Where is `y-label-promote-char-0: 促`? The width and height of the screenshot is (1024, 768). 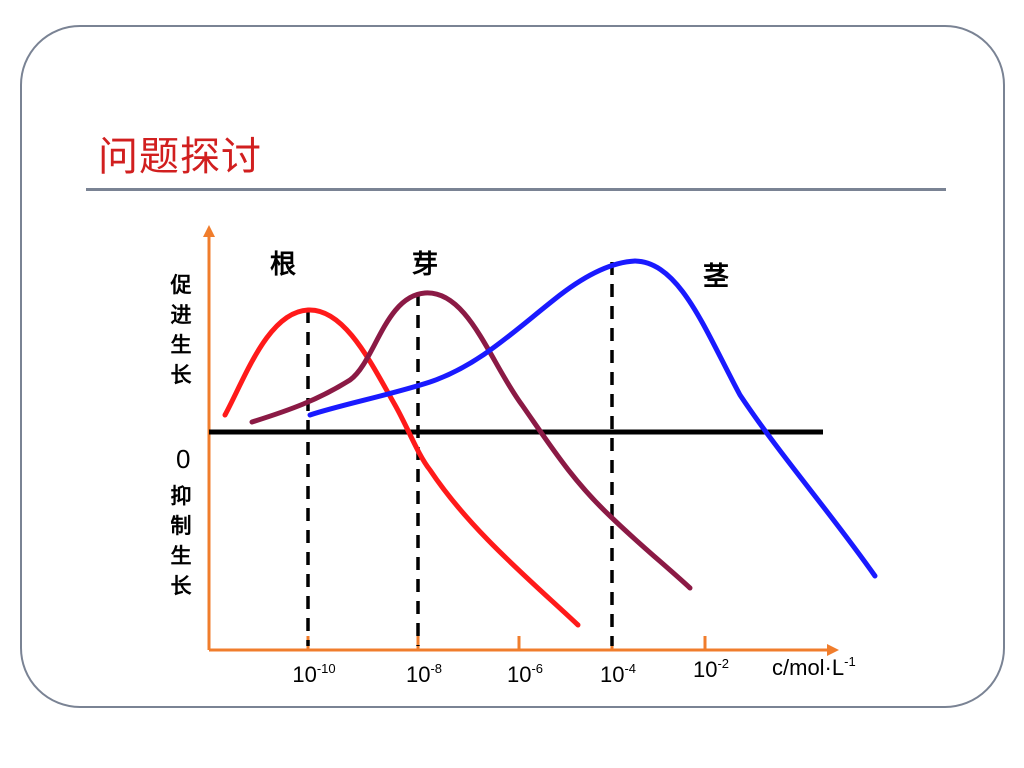 y-label-promote-char-0: 促 is located at coordinates (181, 285).